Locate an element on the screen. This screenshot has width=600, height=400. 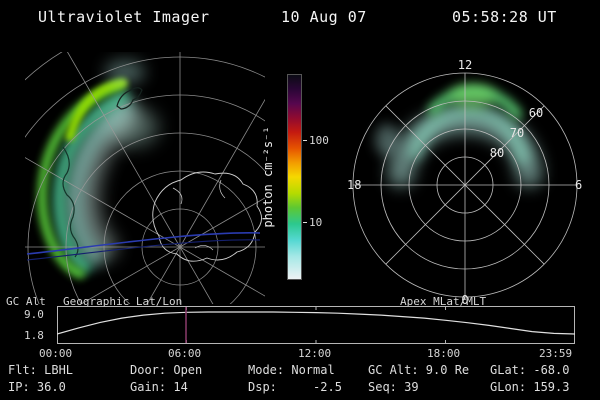
xtick-0000: 00:00 is located at coordinates (56, 353).